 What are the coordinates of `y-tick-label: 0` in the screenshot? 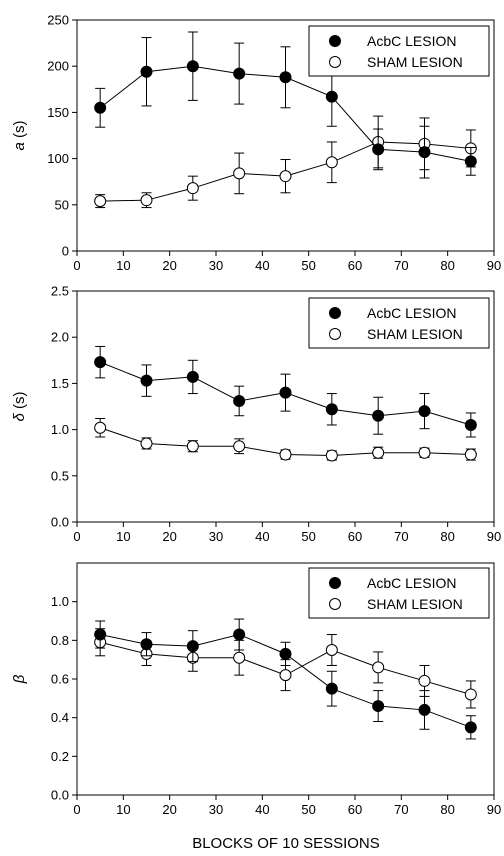 It's located at (65, 251).